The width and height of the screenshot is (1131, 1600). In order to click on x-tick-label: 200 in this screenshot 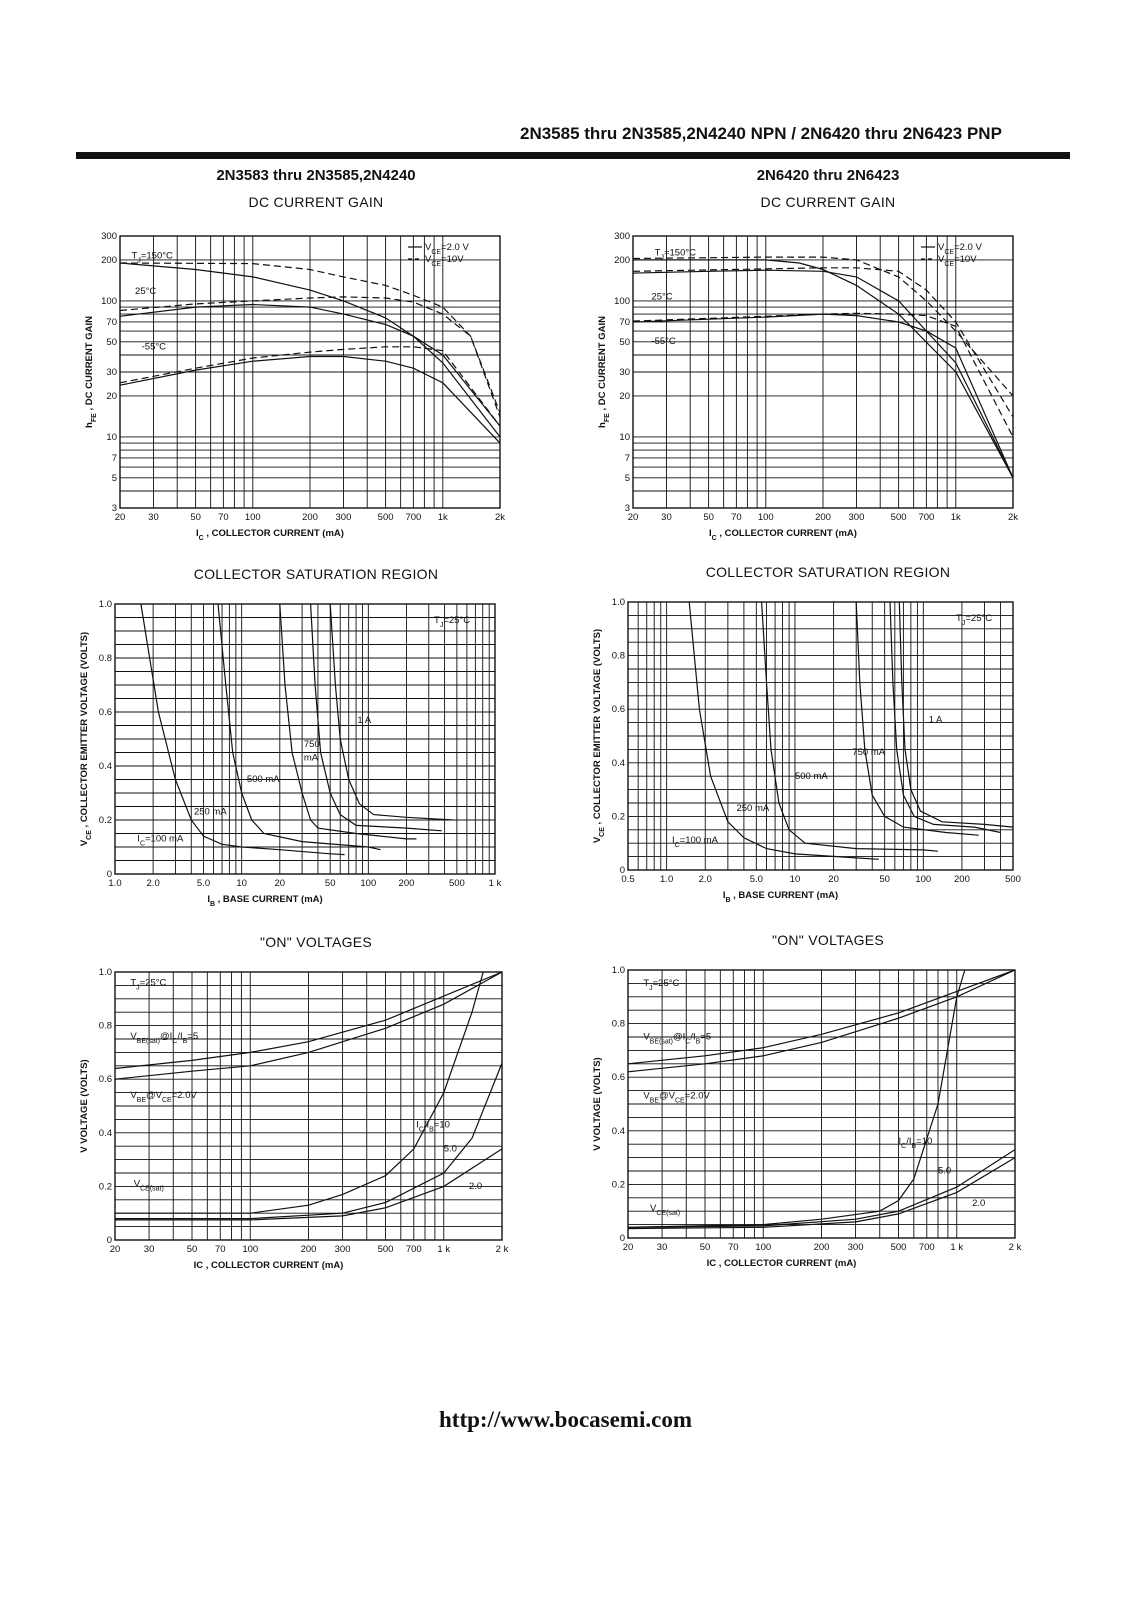, I will do `click(962, 879)`.